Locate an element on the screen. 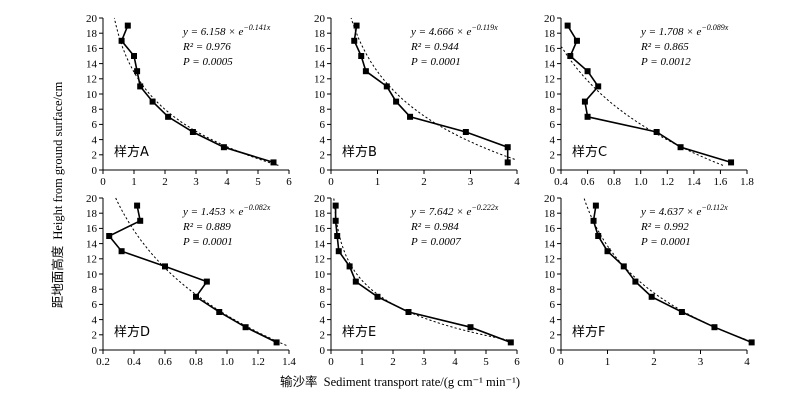  p-value: P = 0.0012 is located at coordinates (665, 62).